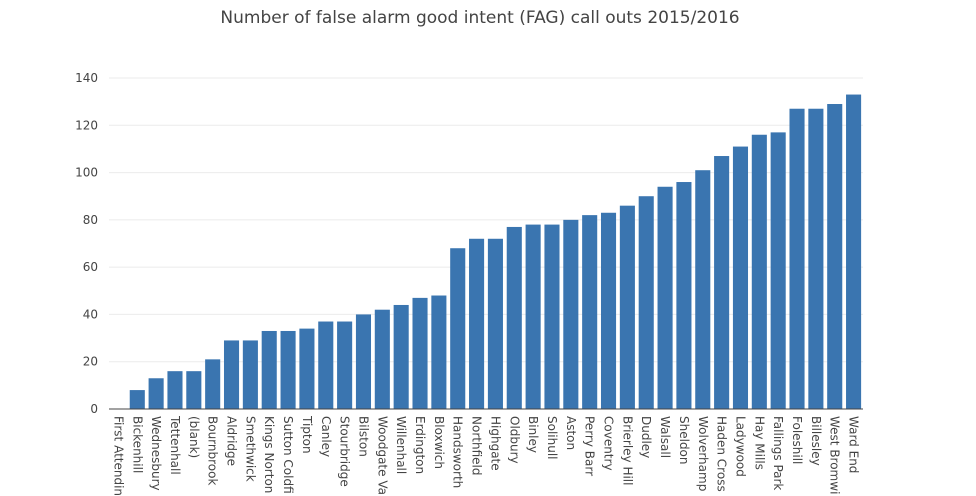  Describe the element at coordinates (646, 437) in the screenshot. I see `x-tick-label: Dudley` at that location.